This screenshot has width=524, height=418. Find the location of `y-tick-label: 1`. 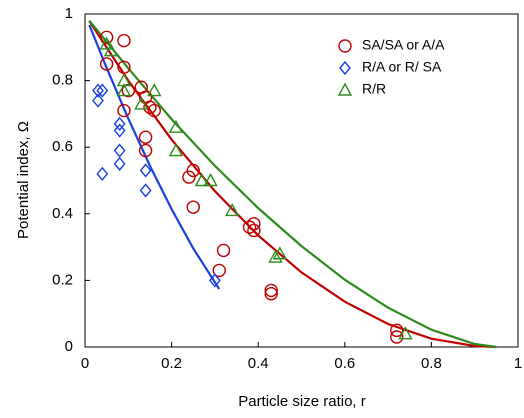

y-tick-label: 1 is located at coordinates (69, 13).